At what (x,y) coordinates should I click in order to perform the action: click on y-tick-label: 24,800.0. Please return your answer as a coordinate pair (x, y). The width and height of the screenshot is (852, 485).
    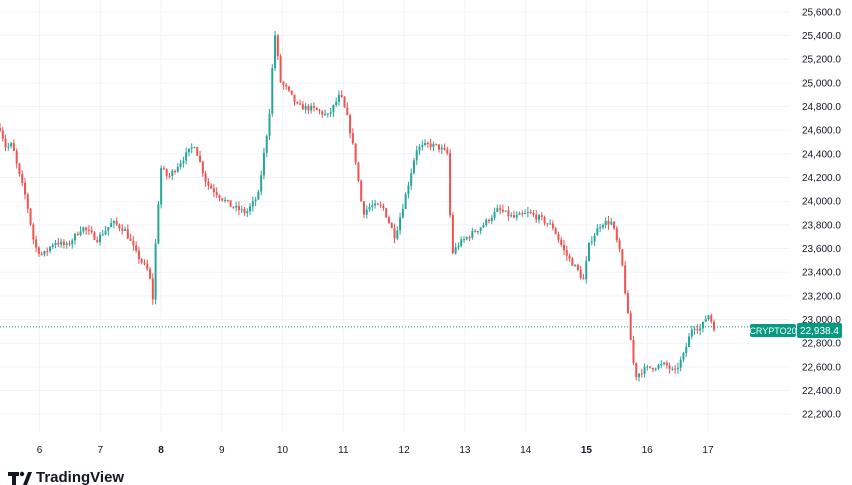
    Looking at the image, I should click on (821, 107).